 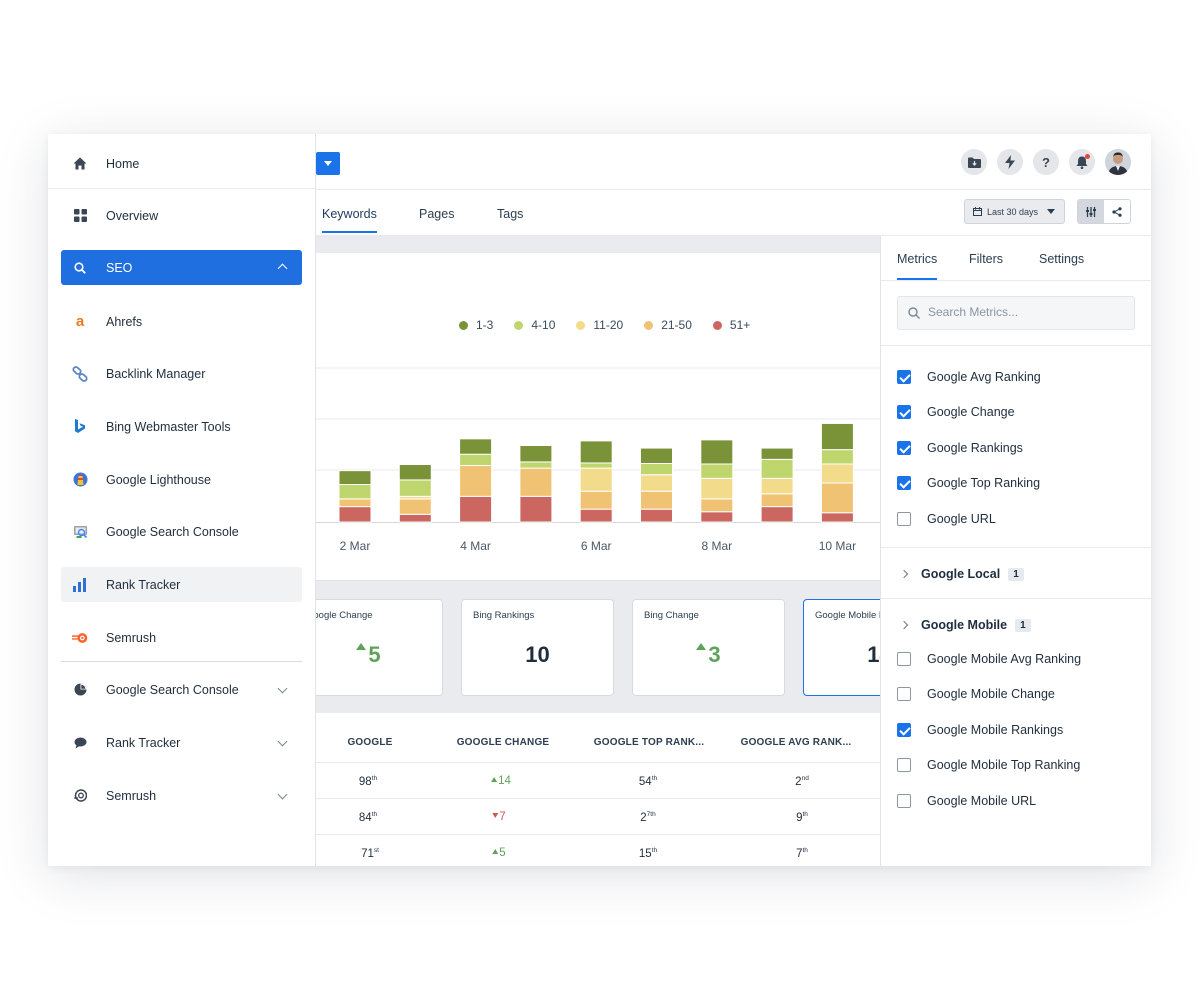 What do you see at coordinates (917, 266) in the screenshot?
I see `tab-metrics: Metrics` at bounding box center [917, 266].